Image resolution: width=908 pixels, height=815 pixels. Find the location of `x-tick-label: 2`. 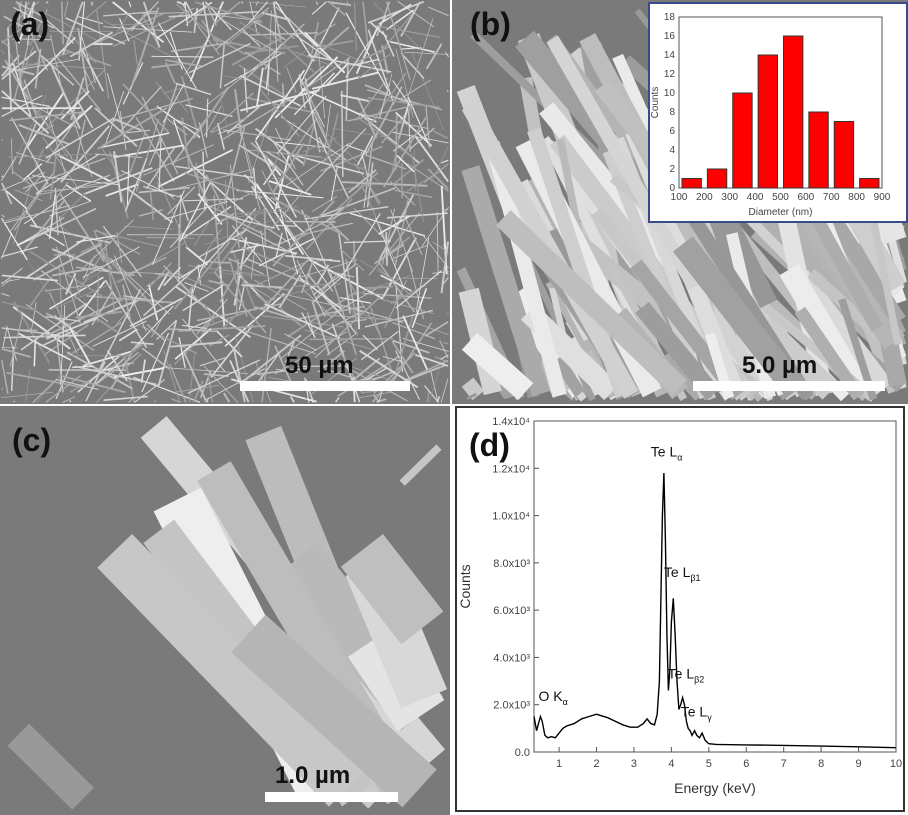

x-tick-label: 2 is located at coordinates (596, 764).